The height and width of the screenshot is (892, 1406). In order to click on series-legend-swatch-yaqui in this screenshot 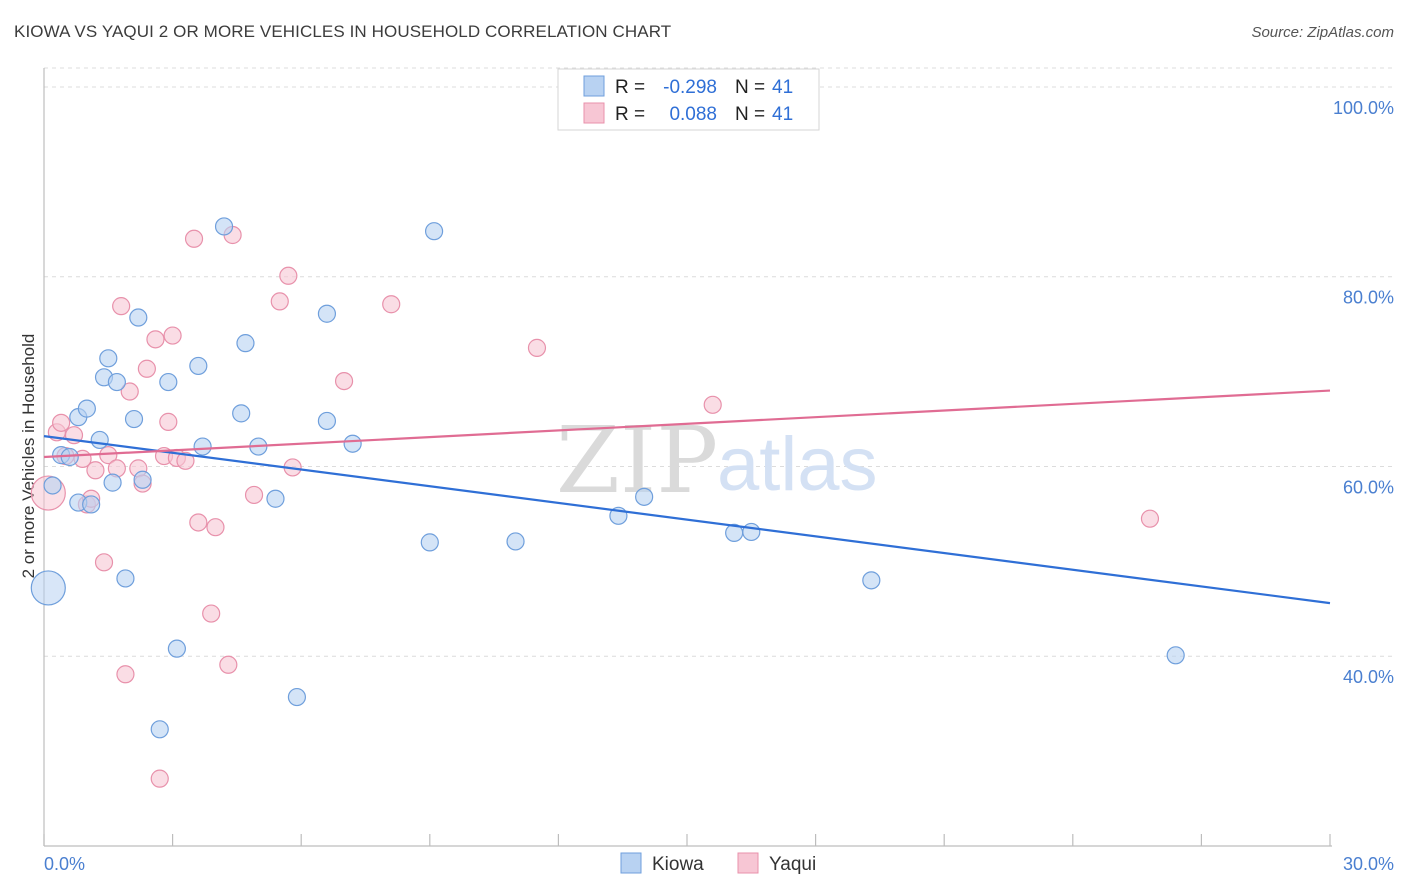, I will do `click(748, 863)`.